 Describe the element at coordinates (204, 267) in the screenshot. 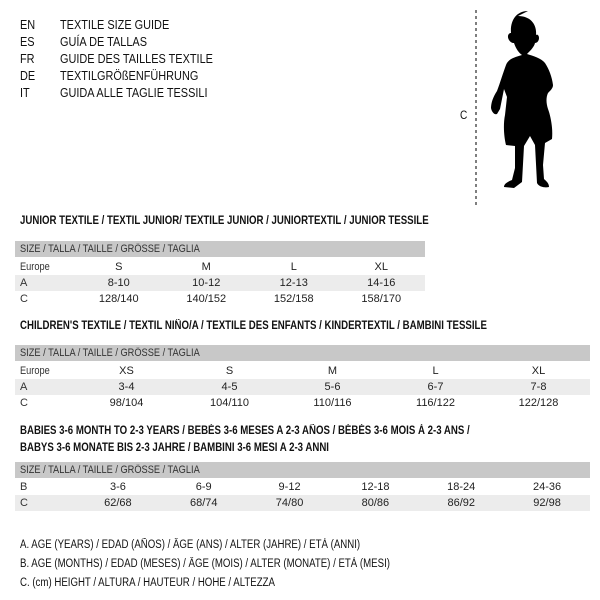

I see `table-row: Europe S M L XL` at that location.